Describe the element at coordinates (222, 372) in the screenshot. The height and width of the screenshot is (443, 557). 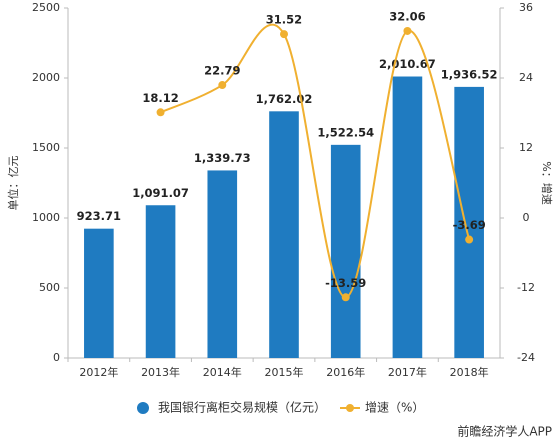
I see `x-tick-label: 2014年` at that location.